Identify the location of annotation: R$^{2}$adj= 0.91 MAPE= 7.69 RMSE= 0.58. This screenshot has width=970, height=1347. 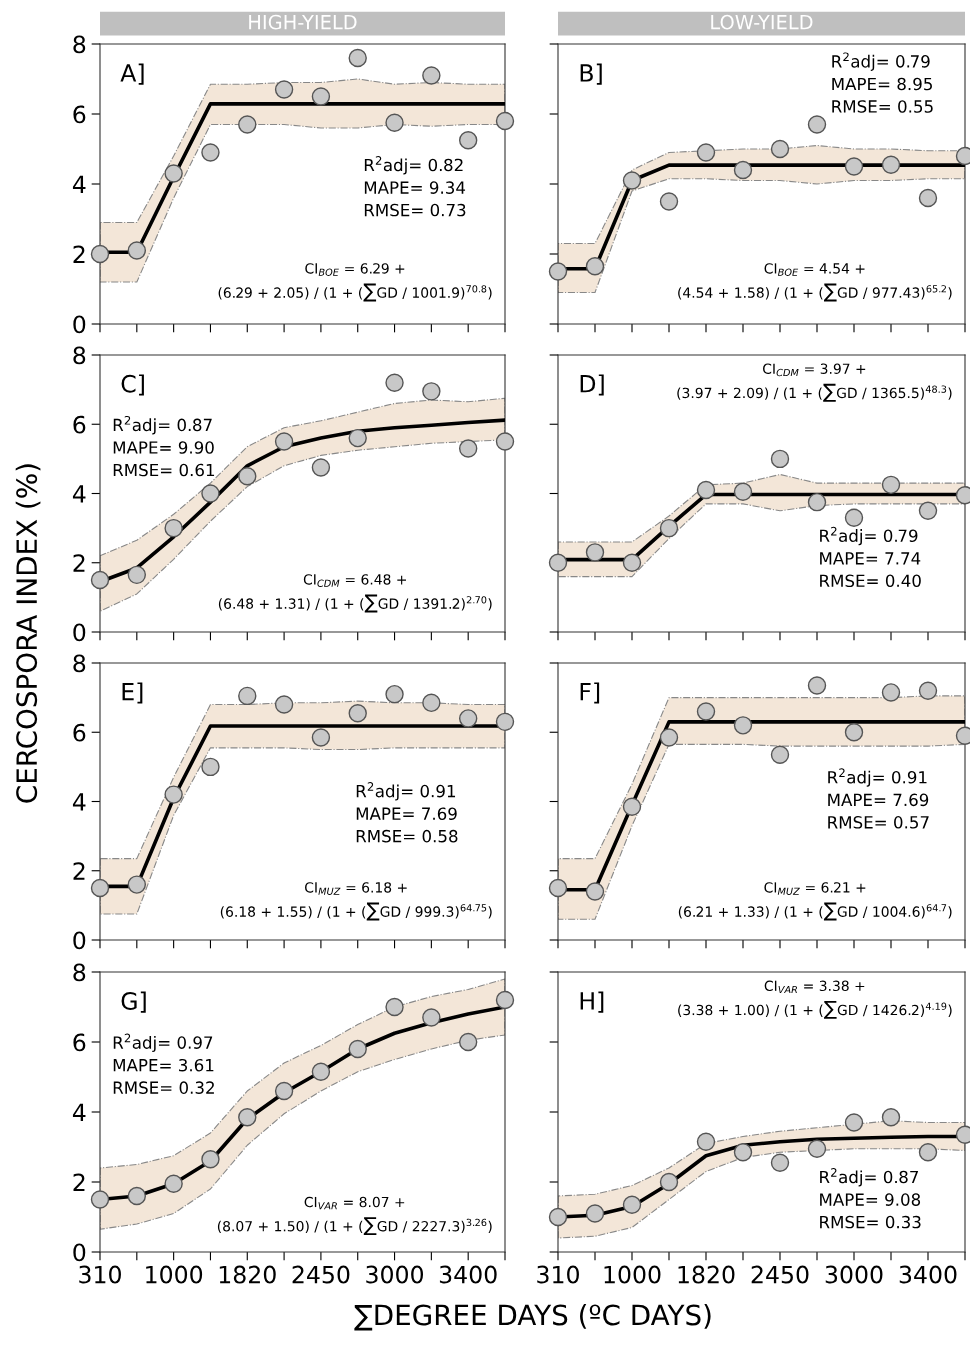
(407, 812).